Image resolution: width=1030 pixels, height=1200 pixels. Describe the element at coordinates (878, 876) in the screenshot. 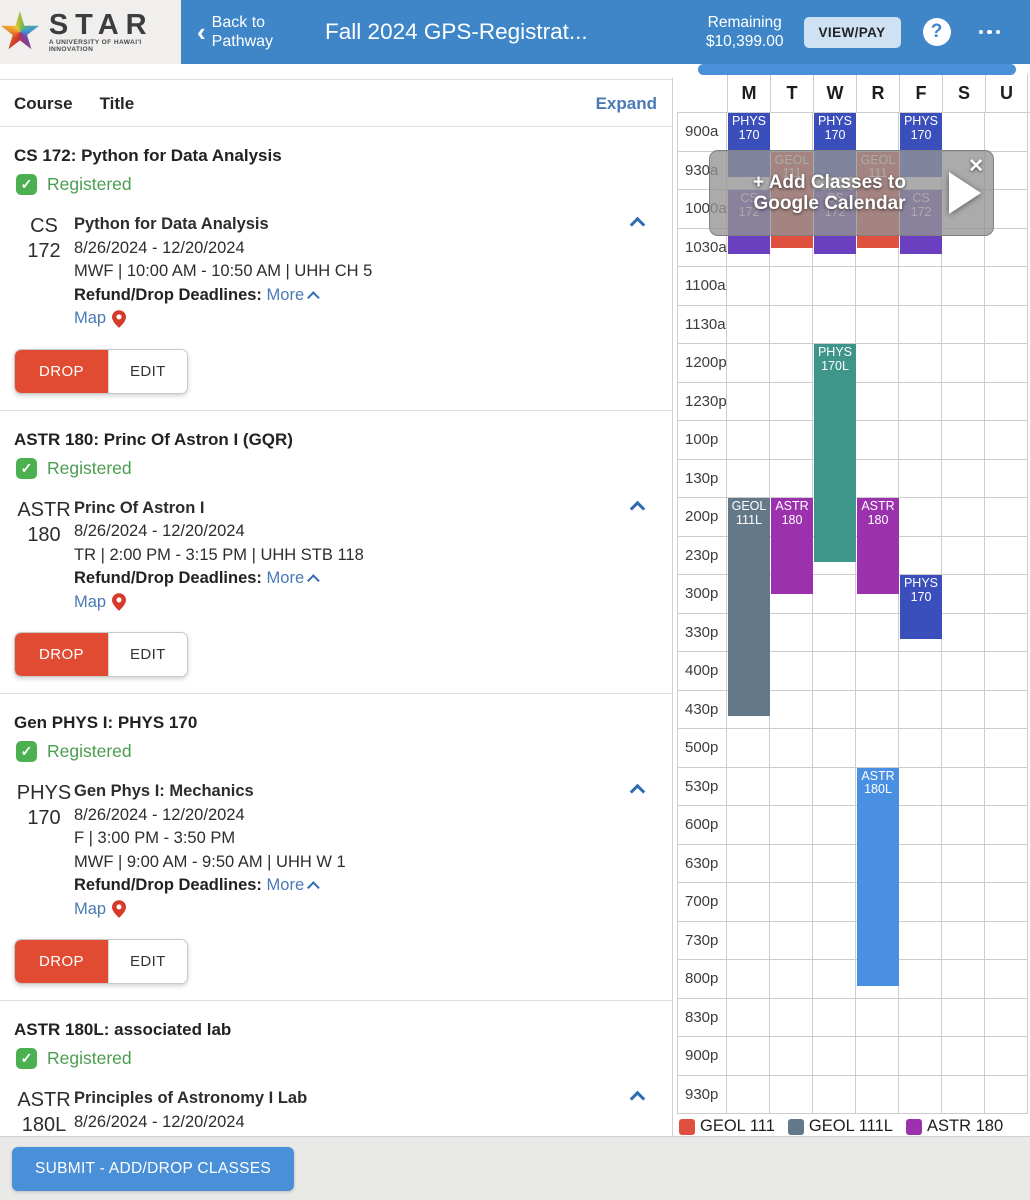

I see `class-block-astr-180l: ASTR 180L` at that location.